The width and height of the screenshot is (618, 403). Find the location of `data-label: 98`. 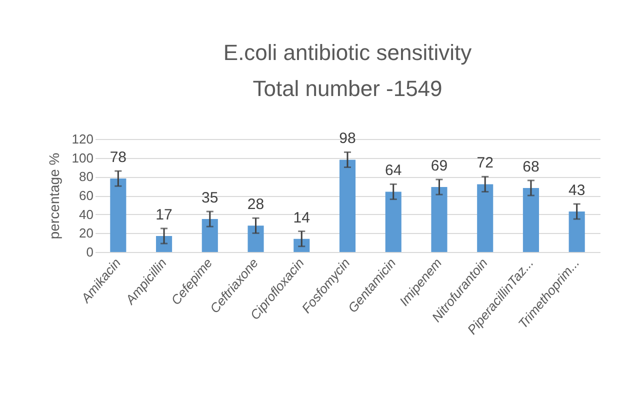

data-label: 98 is located at coordinates (347, 139).